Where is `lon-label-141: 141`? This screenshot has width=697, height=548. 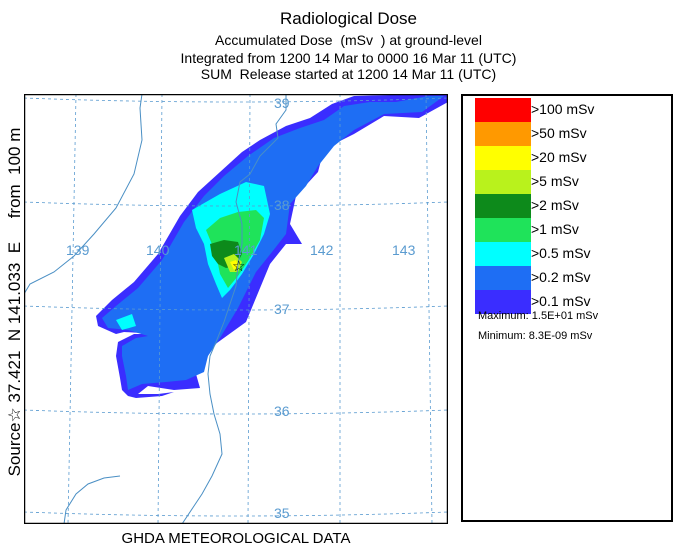
lon-label-141: 141 is located at coordinates (246, 250).